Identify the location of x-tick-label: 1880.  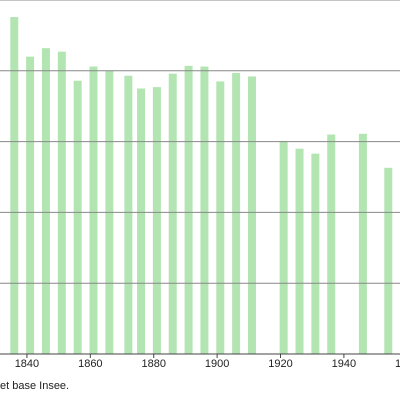
(153, 364).